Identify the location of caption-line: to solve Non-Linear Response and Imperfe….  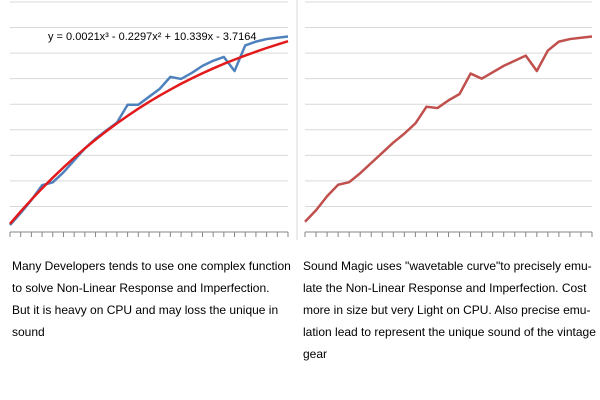
(140, 288).